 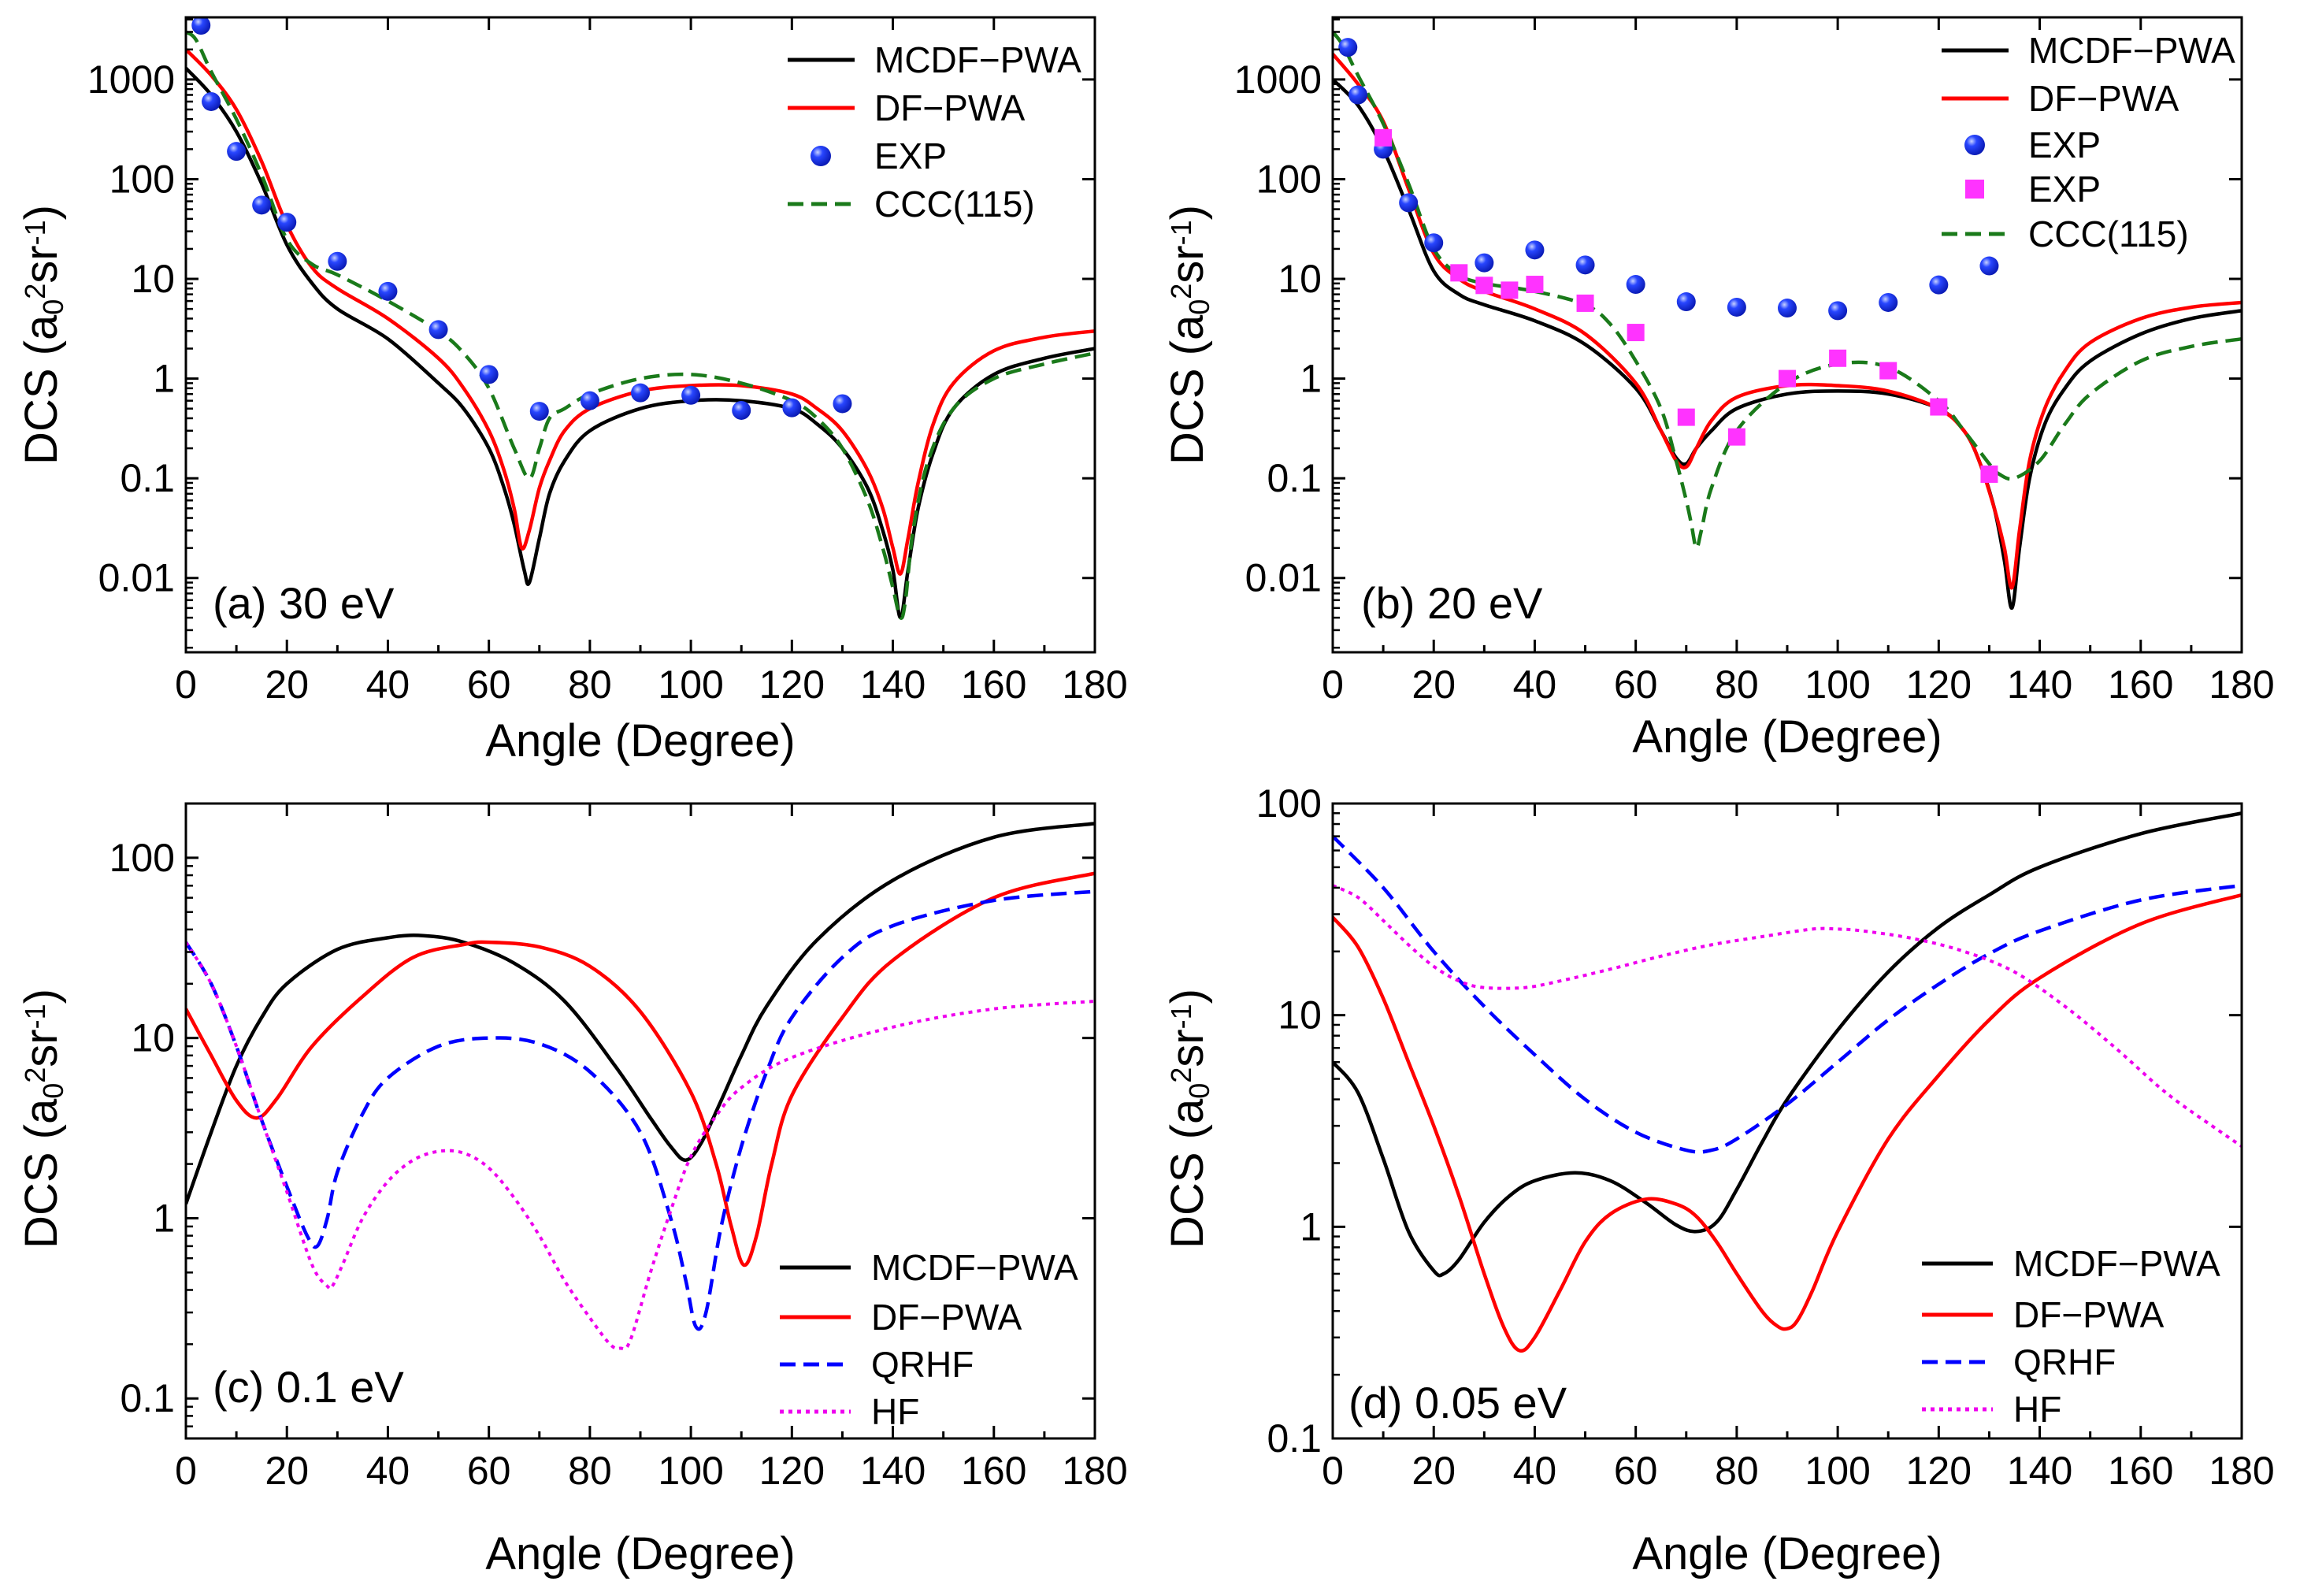 I want to click on panel-label: (c) 0.1 eV, so click(x=309, y=1387).